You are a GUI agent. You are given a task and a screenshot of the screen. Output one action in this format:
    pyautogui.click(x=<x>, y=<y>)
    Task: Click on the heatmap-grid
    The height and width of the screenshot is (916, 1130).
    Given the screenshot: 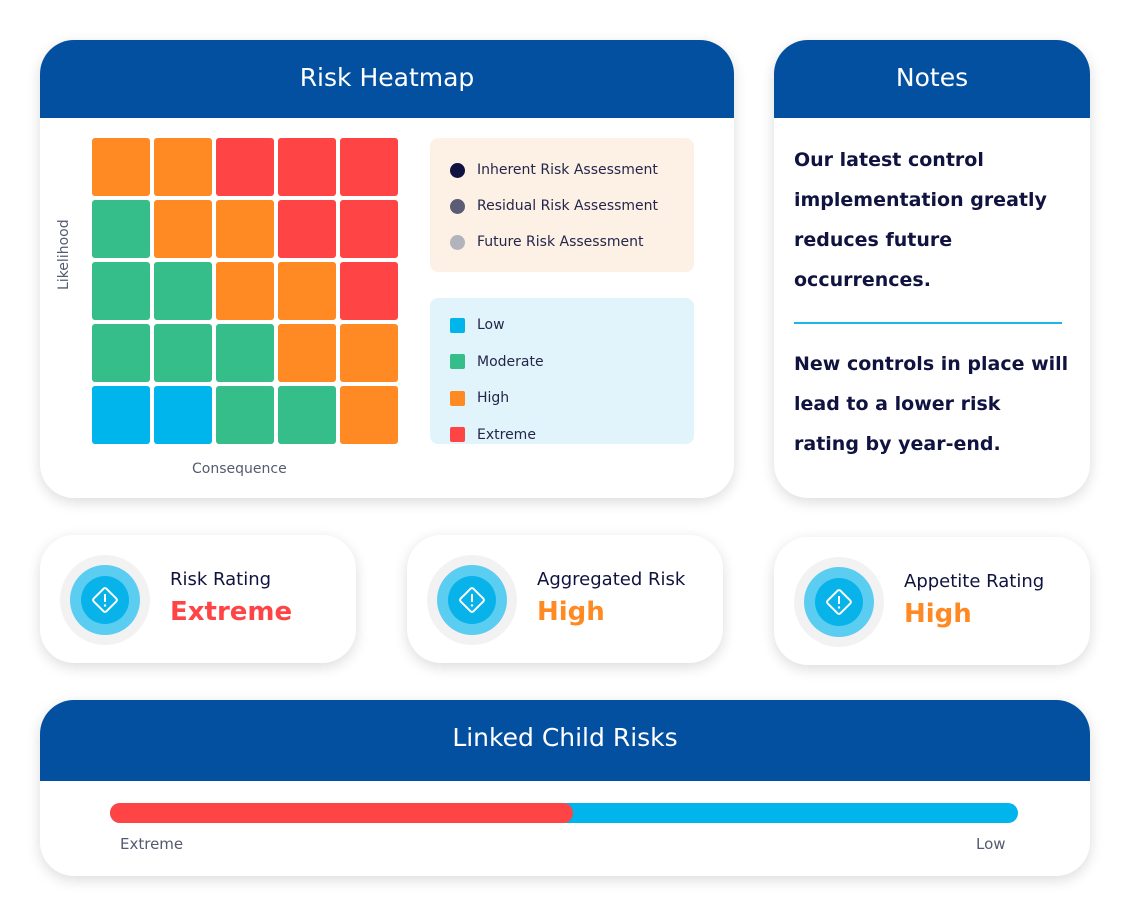 What is the action you would take?
    pyautogui.click(x=245, y=291)
    